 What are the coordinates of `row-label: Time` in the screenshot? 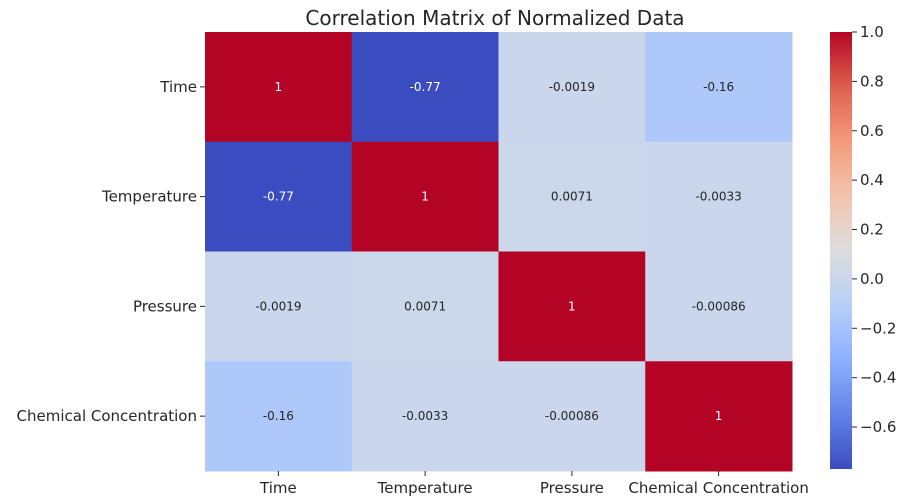 It's located at (178, 87).